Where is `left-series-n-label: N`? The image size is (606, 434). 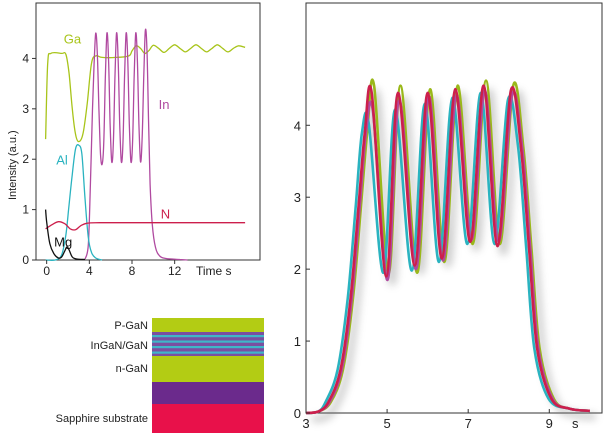
left-series-n-label: N is located at coordinates (165, 214).